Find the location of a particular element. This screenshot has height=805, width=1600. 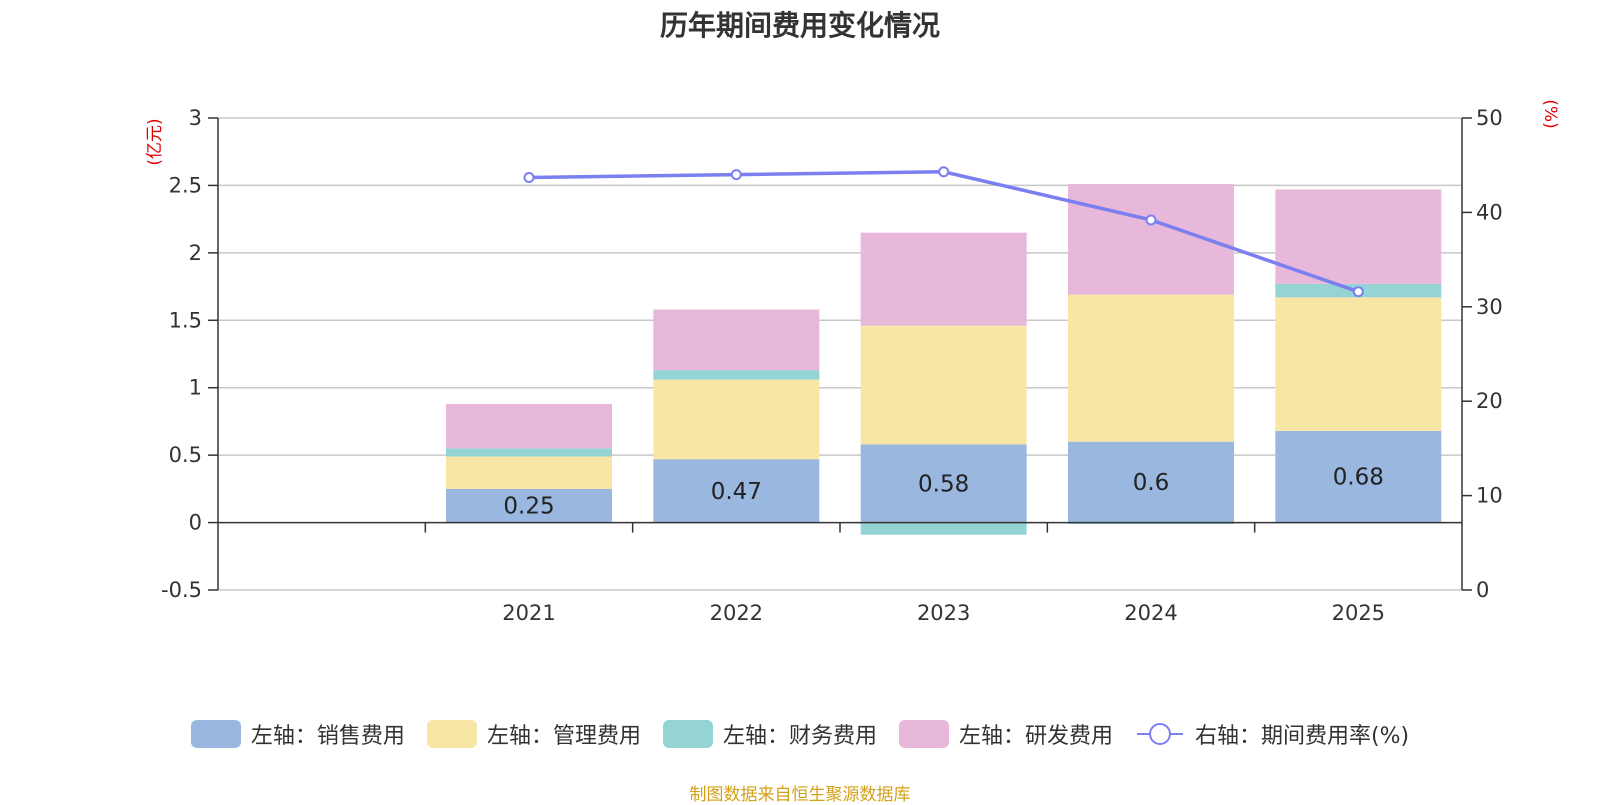

right-tick-label: 20 is located at coordinates (1489, 401).